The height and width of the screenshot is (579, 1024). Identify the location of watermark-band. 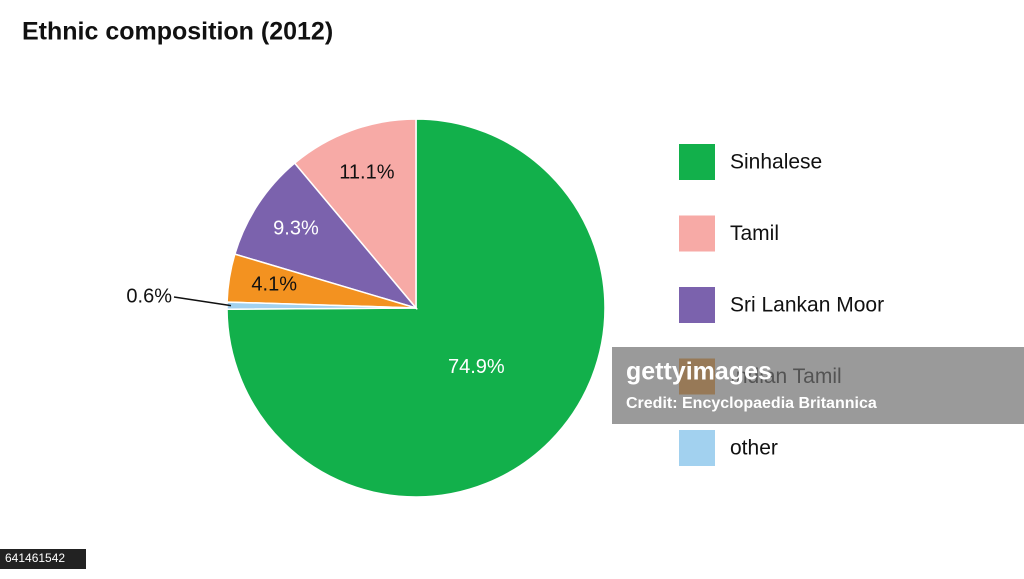
(818, 385).